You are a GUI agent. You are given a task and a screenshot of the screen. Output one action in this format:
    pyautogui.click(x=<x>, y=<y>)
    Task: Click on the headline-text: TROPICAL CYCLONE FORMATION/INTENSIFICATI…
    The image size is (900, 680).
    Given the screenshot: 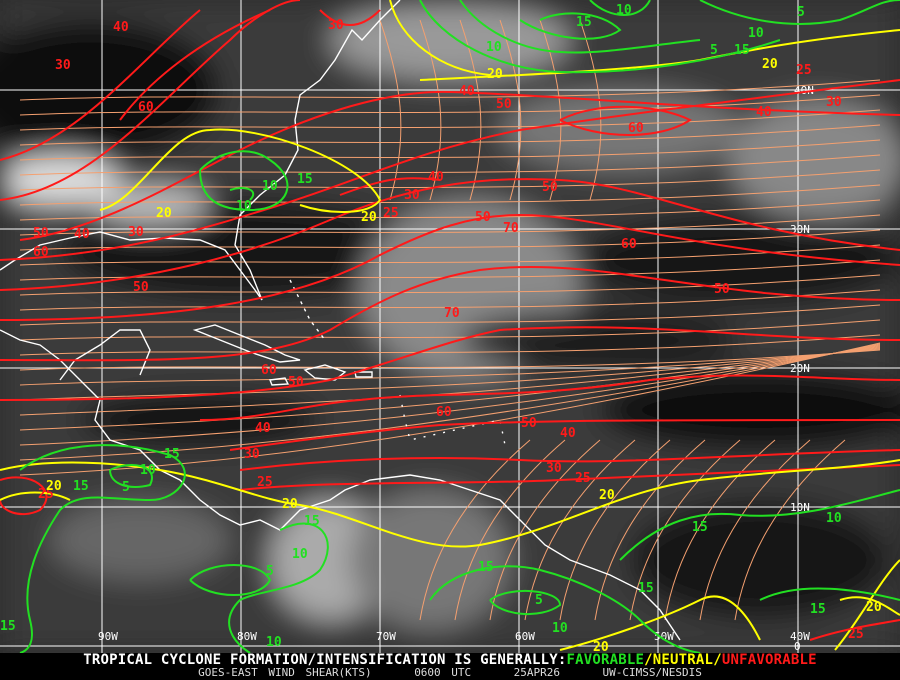 What is the action you would take?
    pyautogui.click(x=325, y=660)
    